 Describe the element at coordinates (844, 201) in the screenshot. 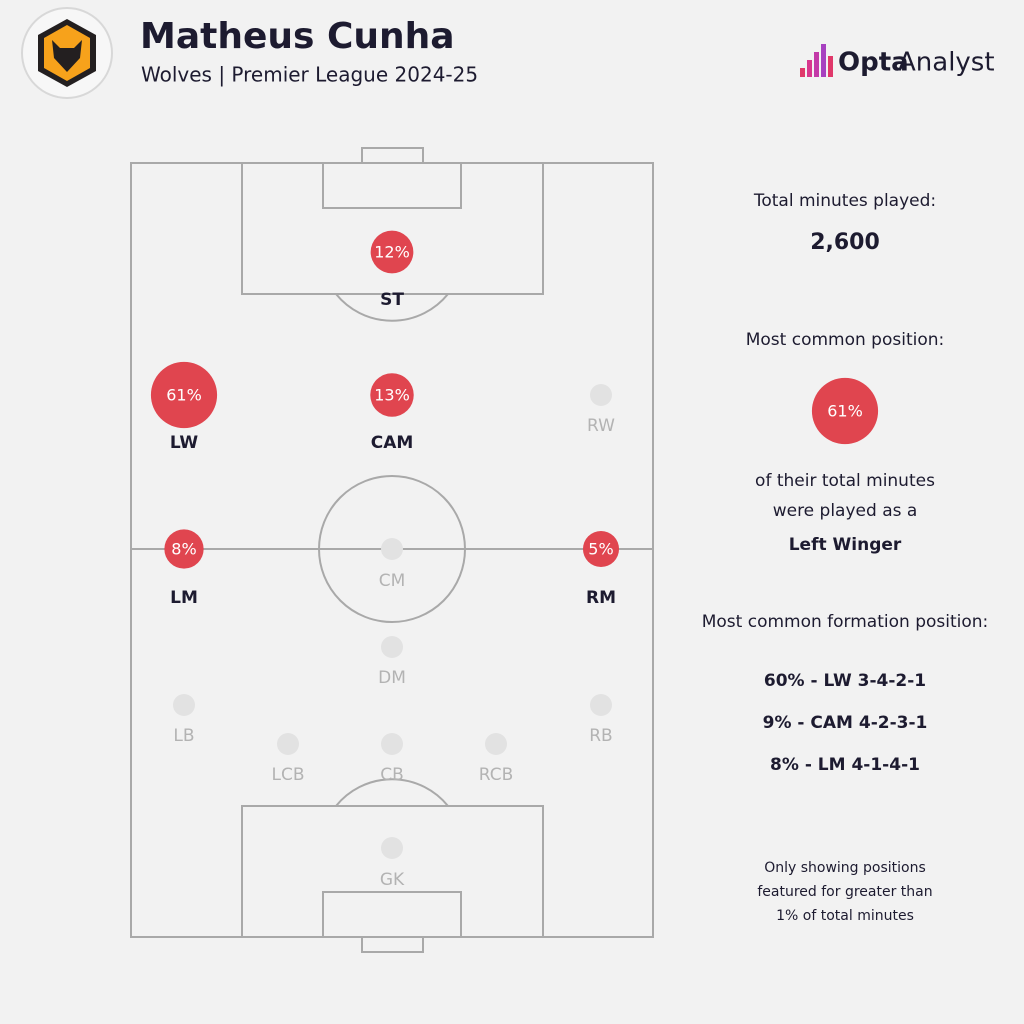

I see `minutes-label: Total minutes played:` at that location.